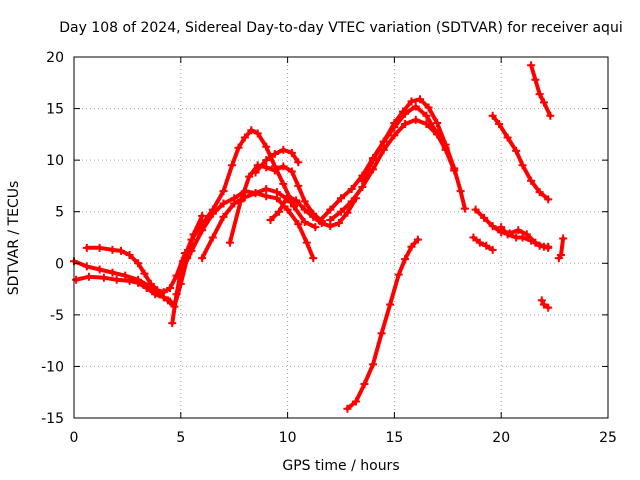  What do you see at coordinates (340, 466) in the screenshot?
I see `x-axis-label: GPS time / hours` at bounding box center [340, 466].